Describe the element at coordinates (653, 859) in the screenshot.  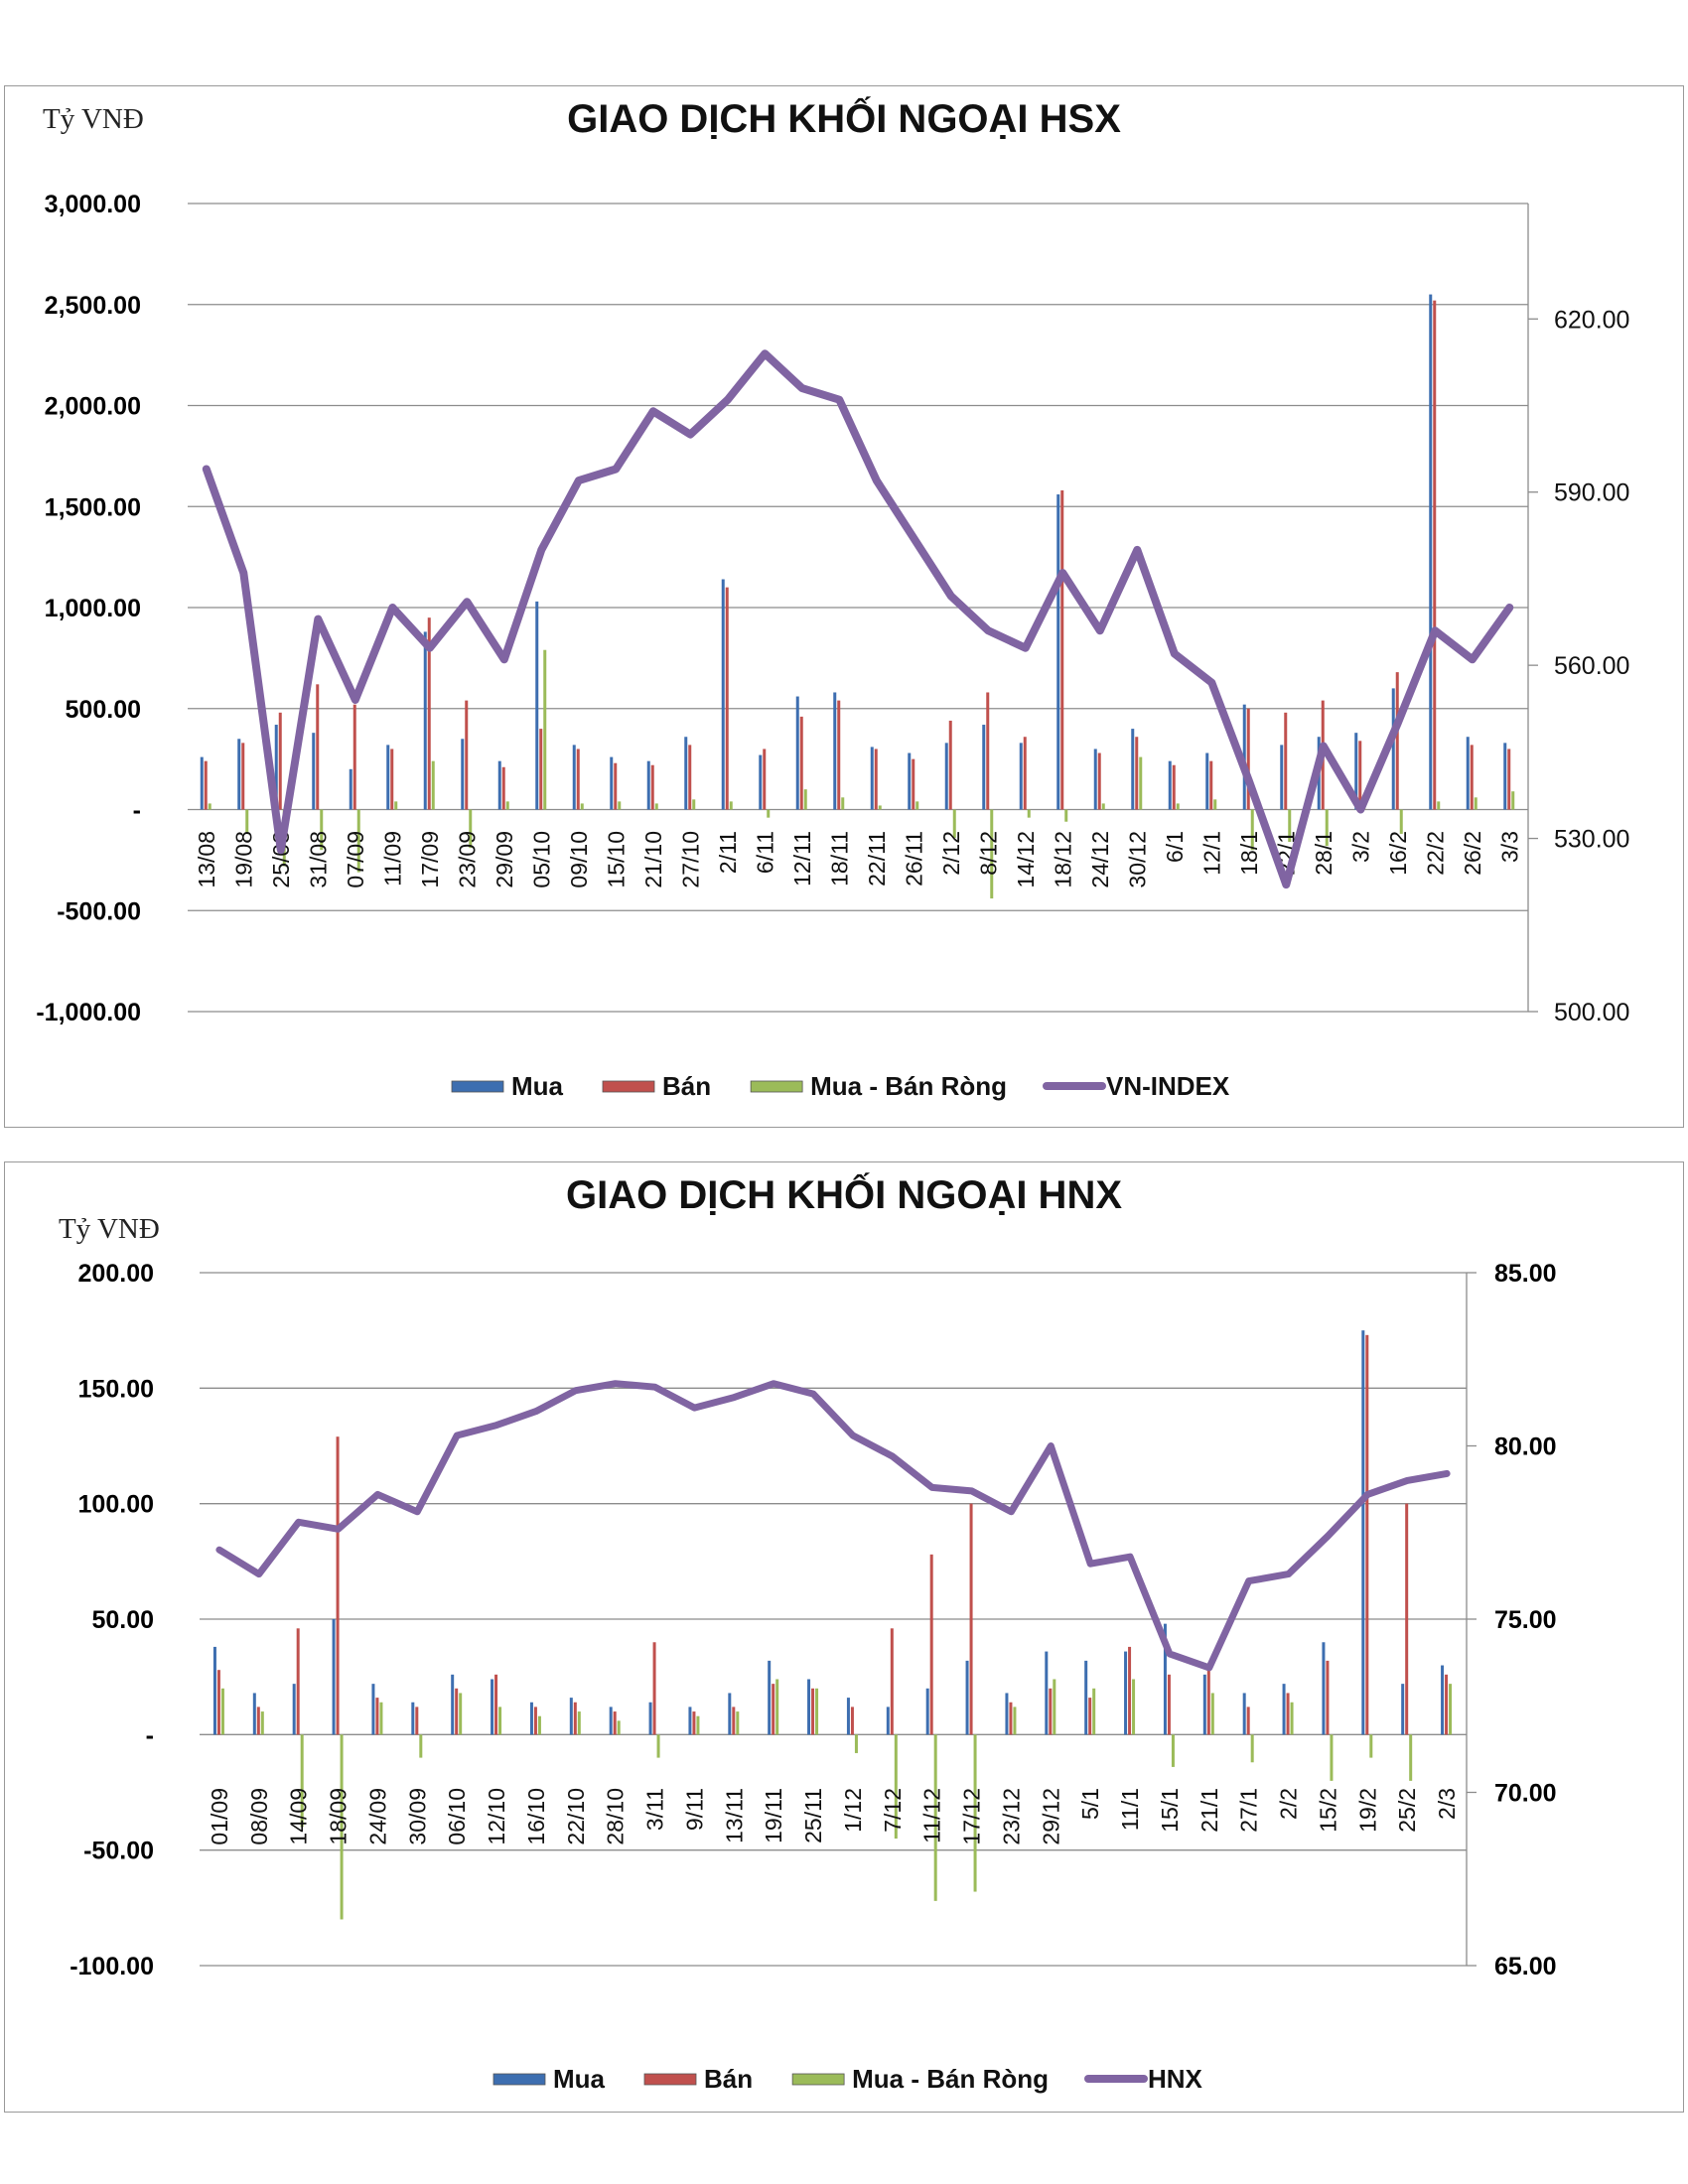
I see `hsx-x-tick-label: 21/10` at that location.